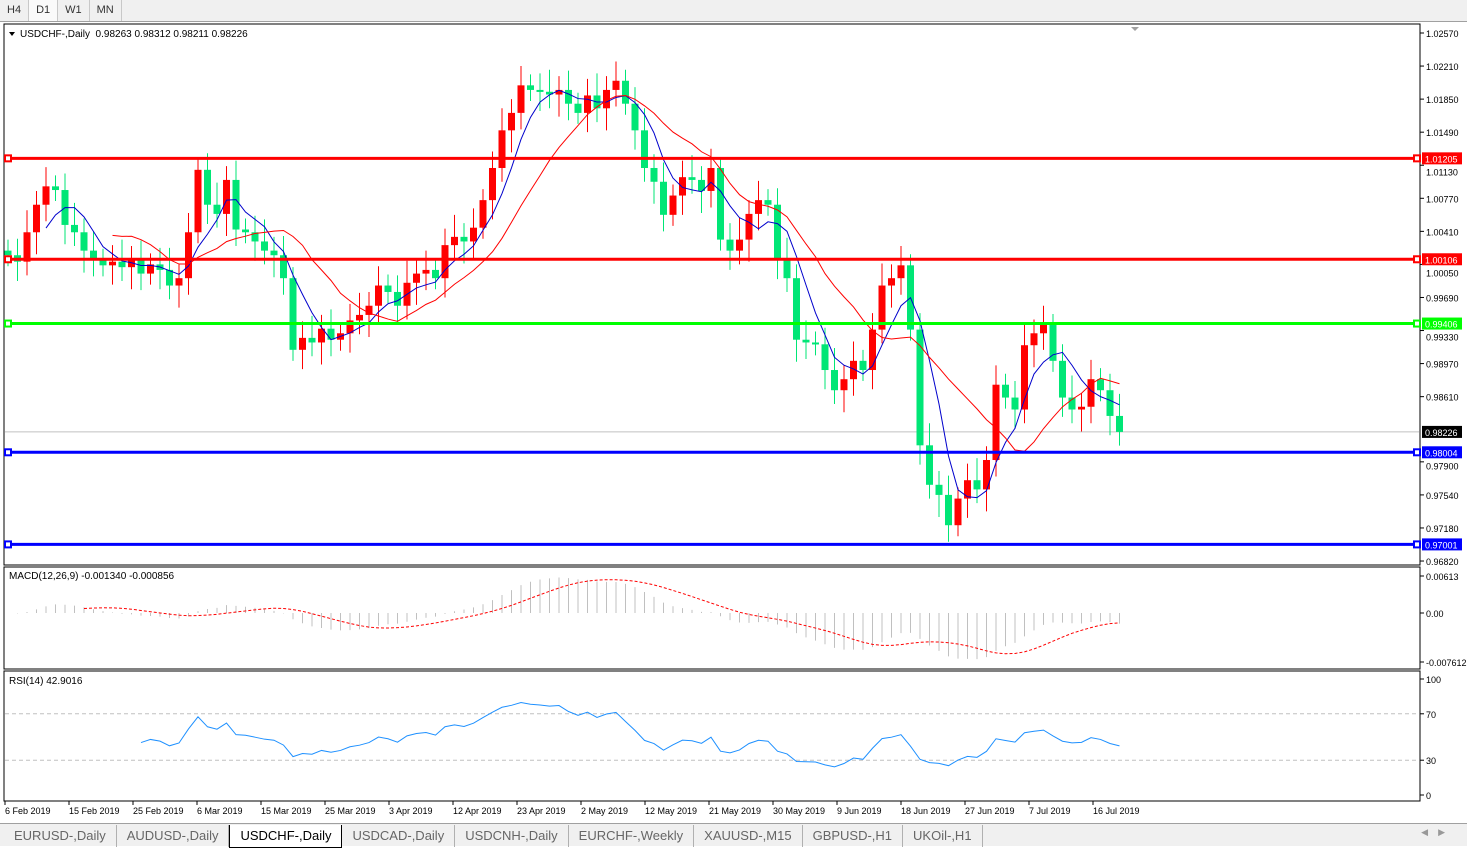  I want to click on line-price-badge, so click(1442, 259).